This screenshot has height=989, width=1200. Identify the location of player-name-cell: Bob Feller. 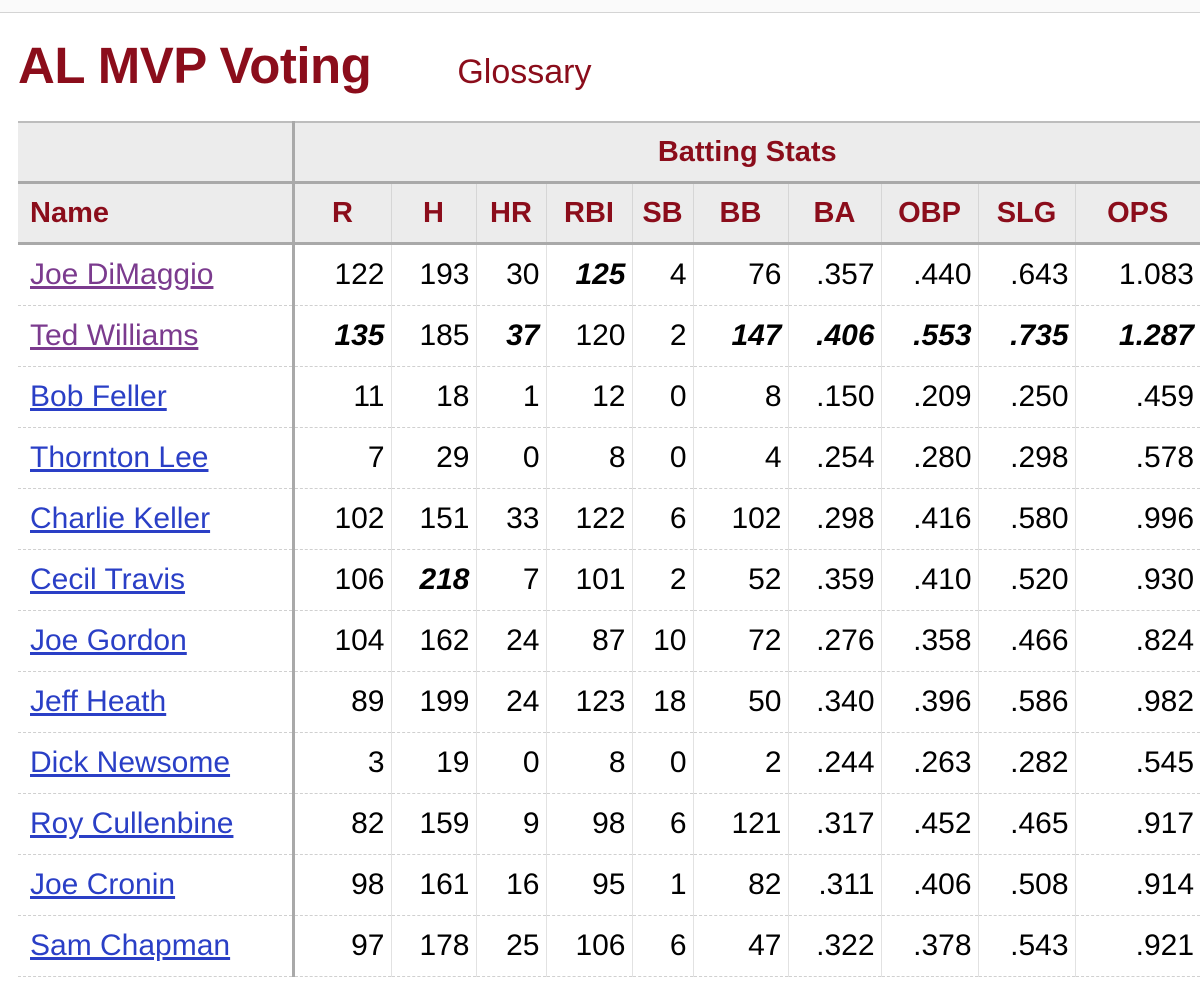
(156, 397).